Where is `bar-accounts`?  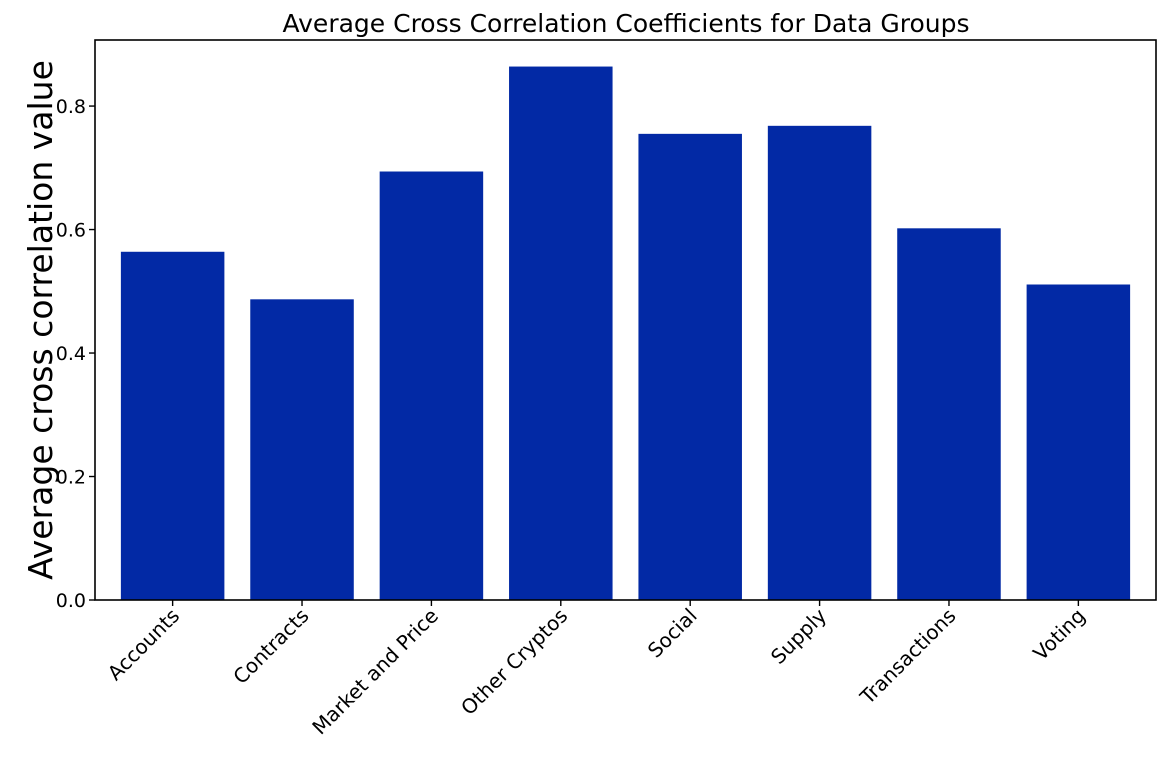
bar-accounts is located at coordinates (172, 425).